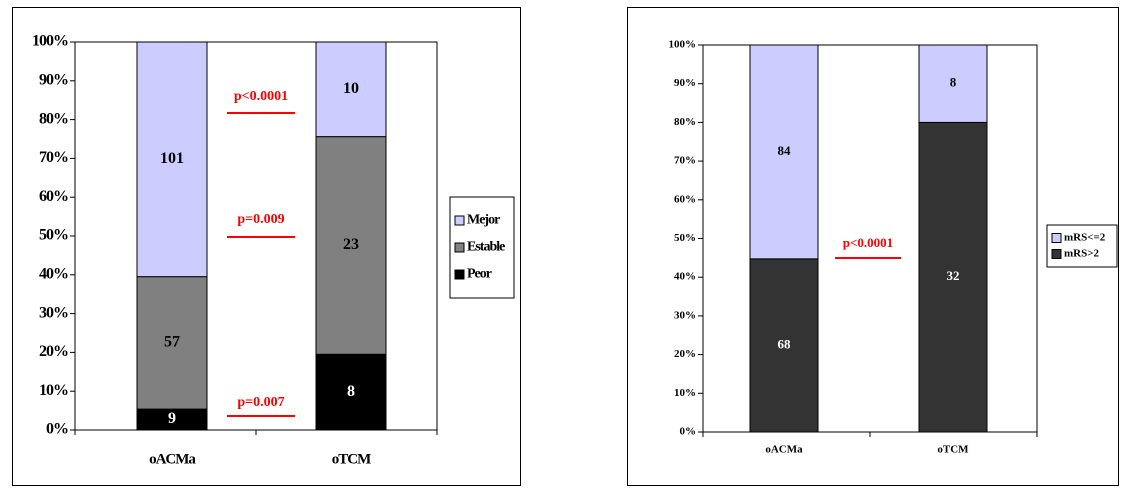 The width and height of the screenshot is (1125, 488). What do you see at coordinates (483, 220) in the screenshot?
I see `legend-label: Mejor` at bounding box center [483, 220].